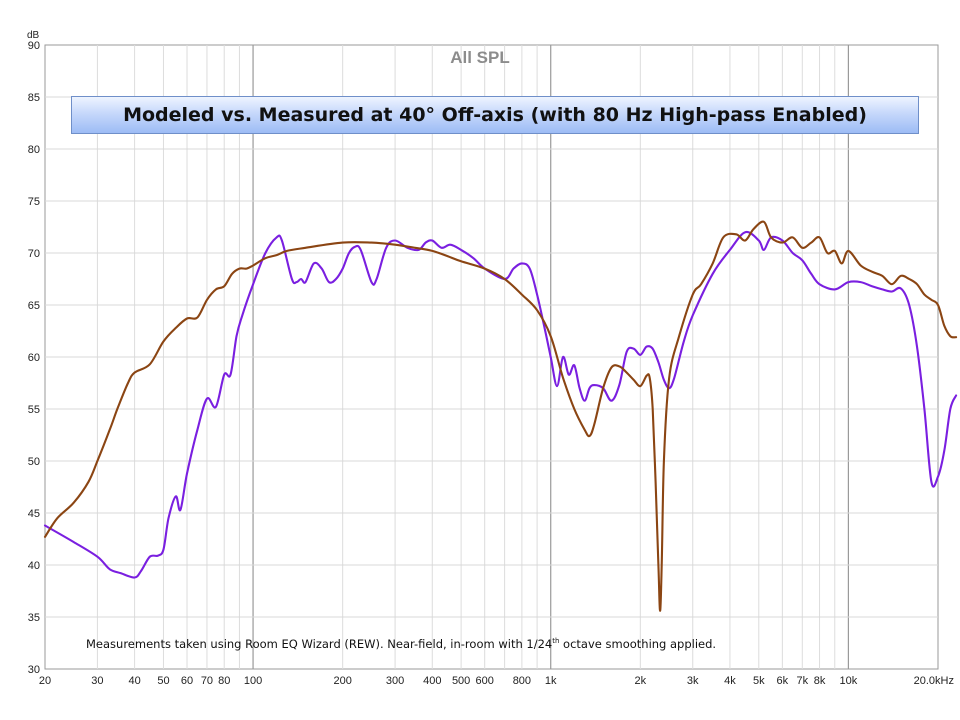  I want to click on y-tick-label: 70, so click(34, 254).